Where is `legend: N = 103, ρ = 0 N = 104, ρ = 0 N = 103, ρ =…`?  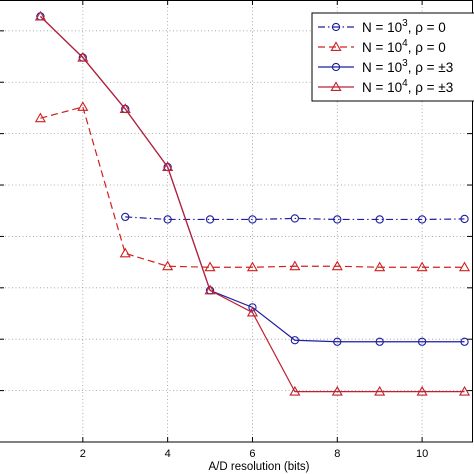 legend: N = 103, ρ = 0 N = 104, ρ = 0 N = 103, ρ =… is located at coordinates (392, 57).